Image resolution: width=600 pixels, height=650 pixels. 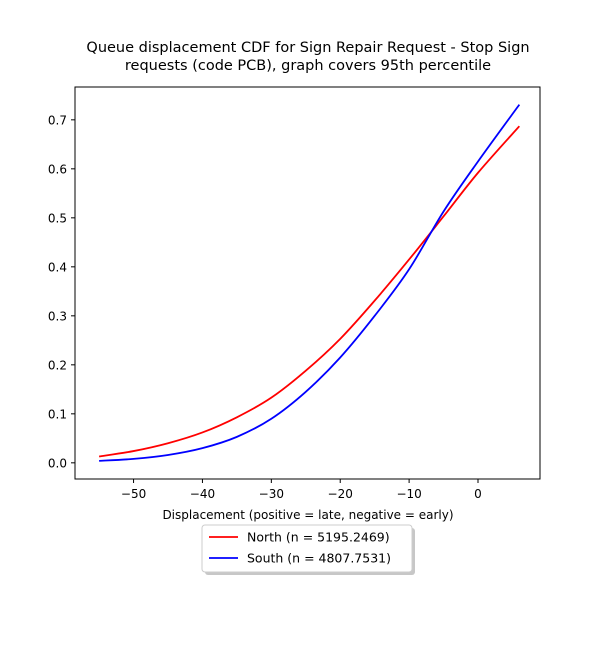 I want to click on y-tick-label: 0.5, so click(x=57, y=218).